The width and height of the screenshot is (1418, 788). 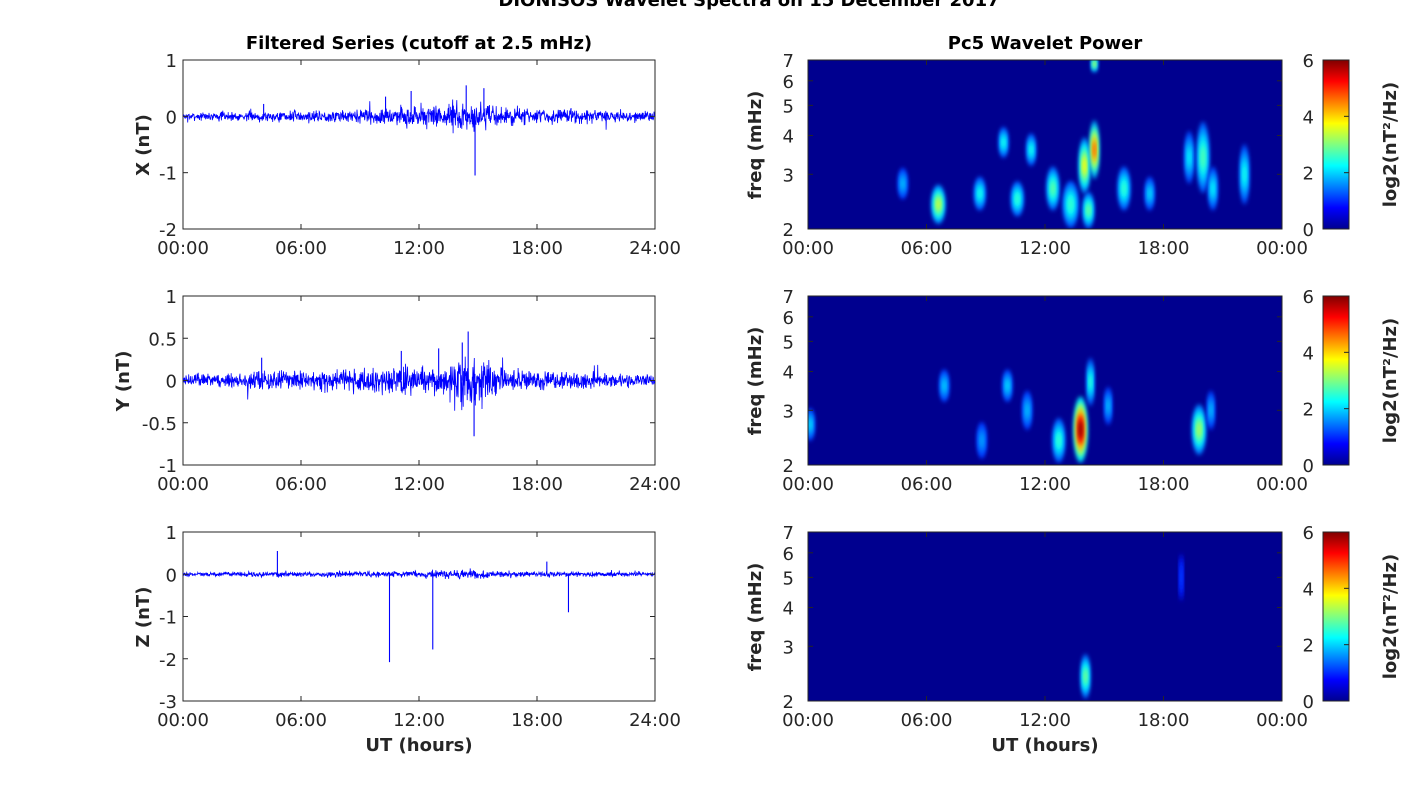 What do you see at coordinates (1032, 146) in the screenshot?
I see `spectrum-x-yticks: 2 3 4 5 67` at bounding box center [1032, 146].